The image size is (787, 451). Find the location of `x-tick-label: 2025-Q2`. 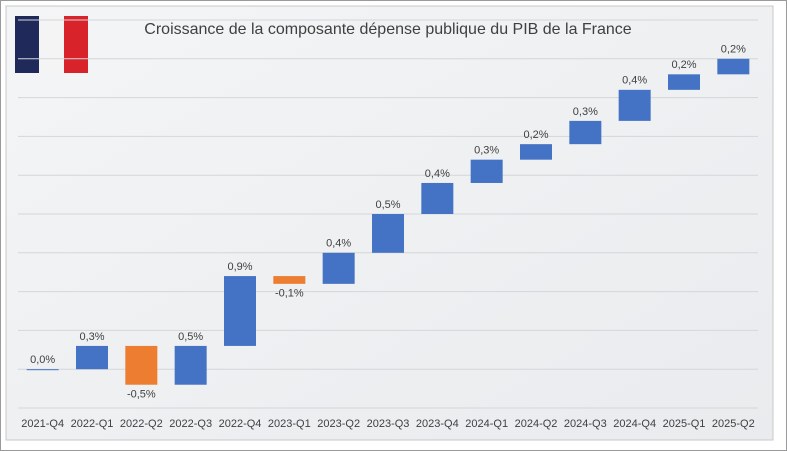

x-tick-label: 2025-Q2 is located at coordinates (733, 424).